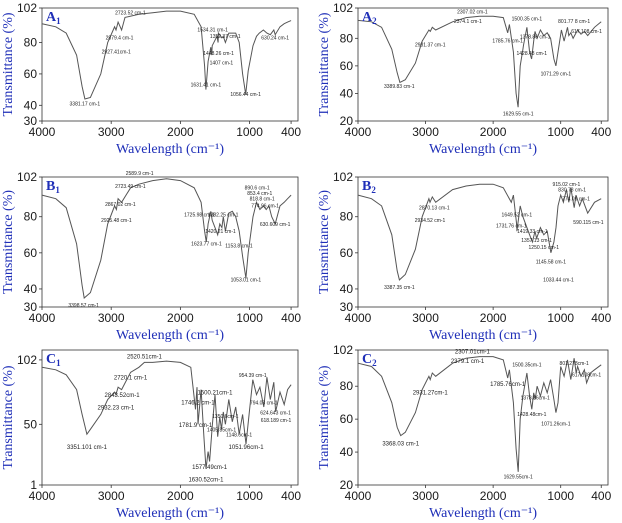 The width and height of the screenshot is (622, 523). What do you see at coordinates (131, 379) in the screenshot?
I see `peak-annotation: 2720.1 cm-1` at bounding box center [131, 379].